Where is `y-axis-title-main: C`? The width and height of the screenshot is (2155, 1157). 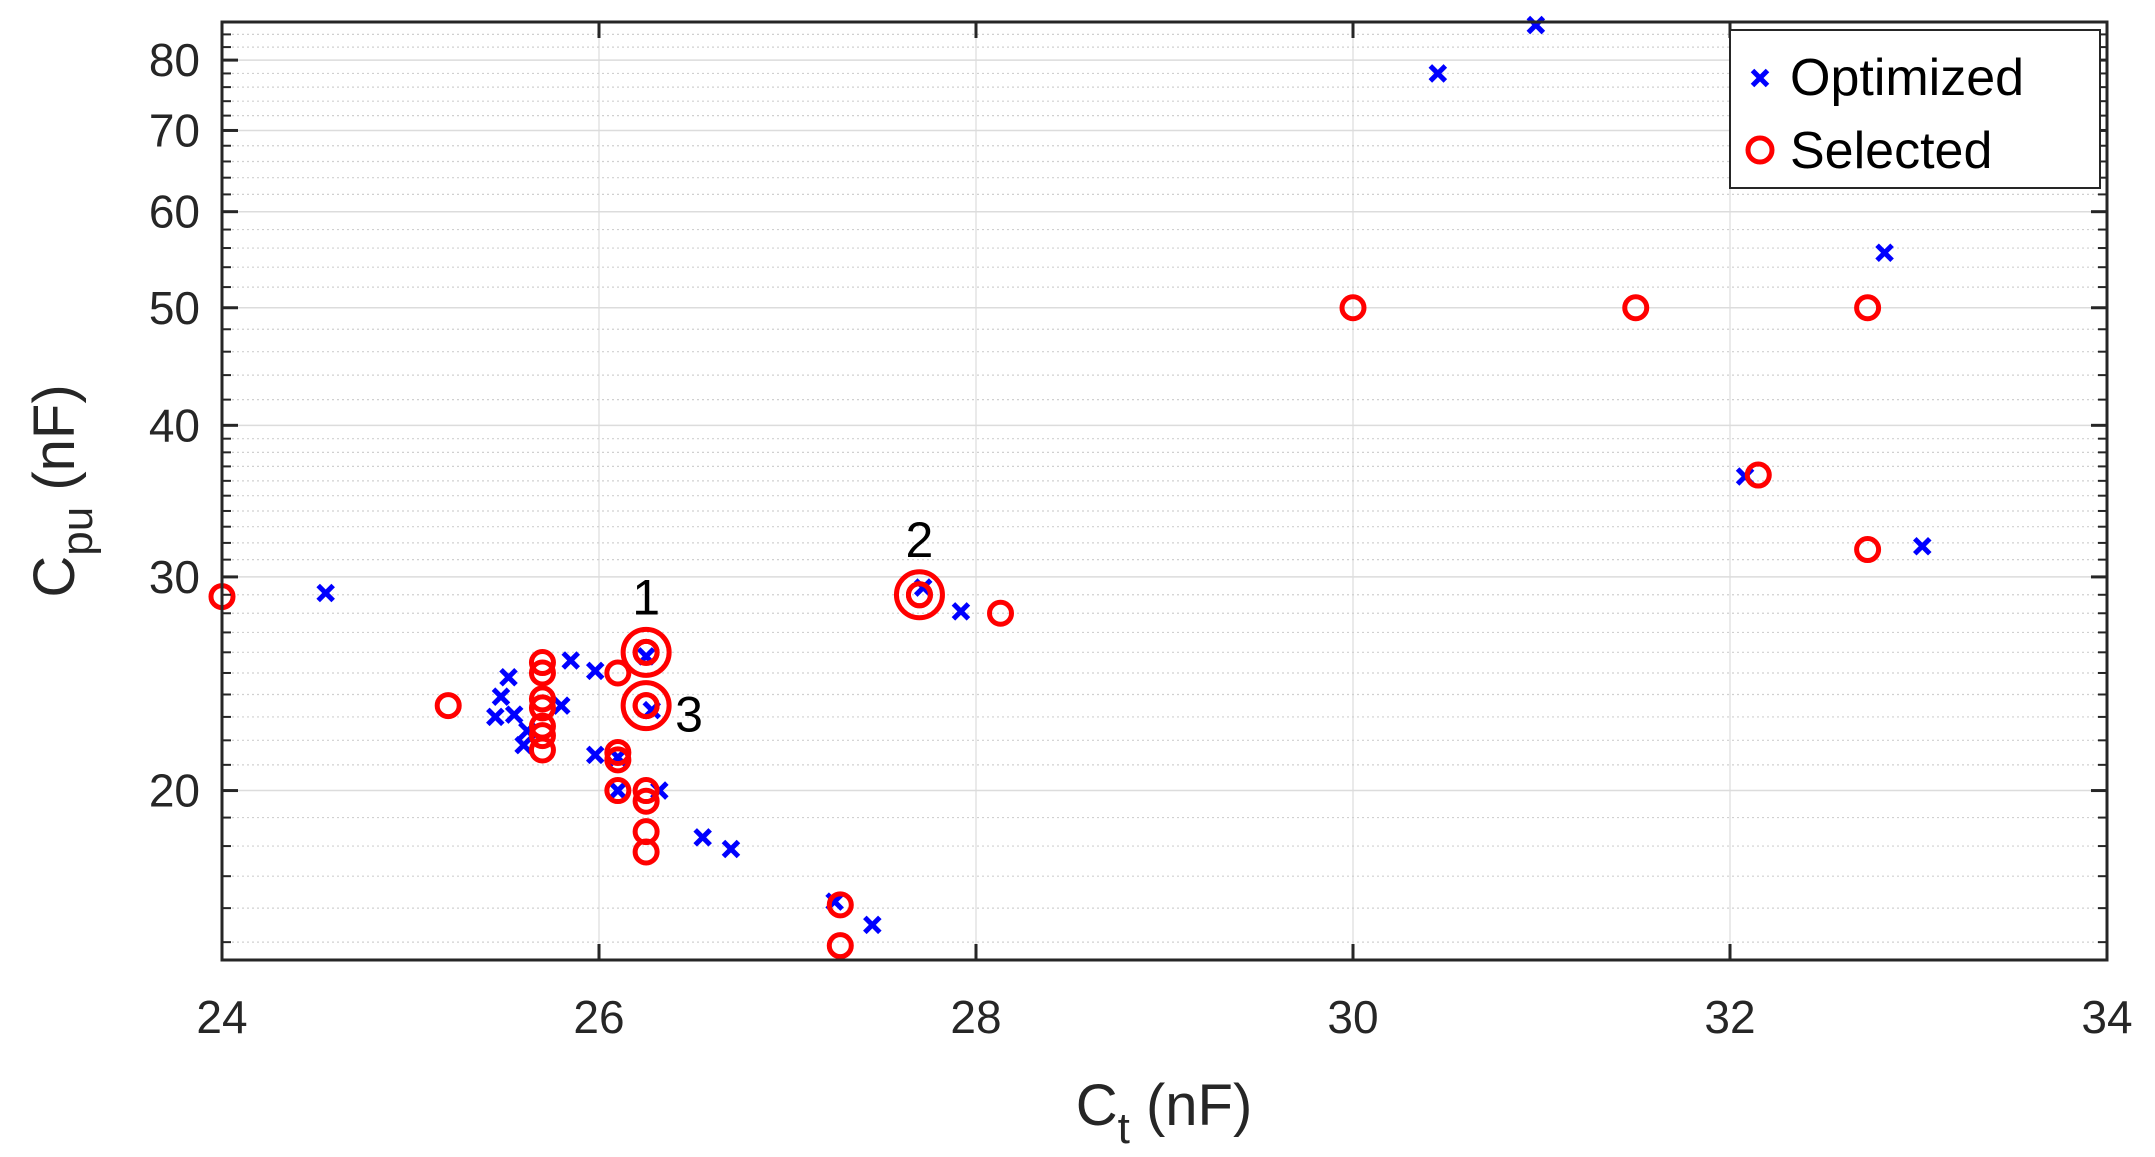
y-axis-title-main: C is located at coordinates (54, 577).